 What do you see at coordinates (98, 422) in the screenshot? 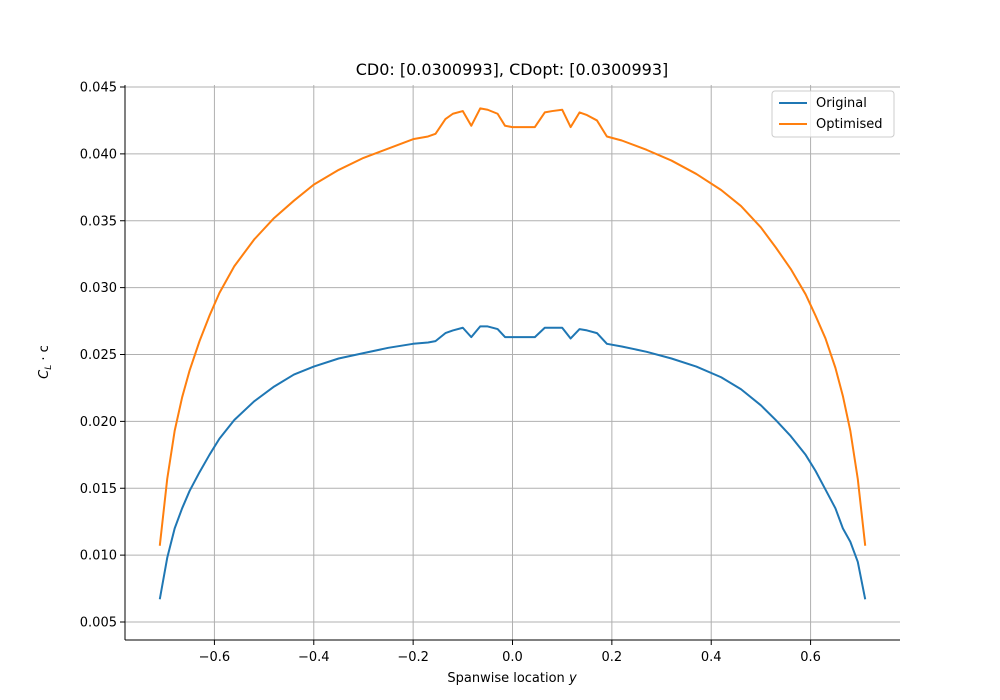
I see `y-tick-label: 0.020` at bounding box center [98, 422].